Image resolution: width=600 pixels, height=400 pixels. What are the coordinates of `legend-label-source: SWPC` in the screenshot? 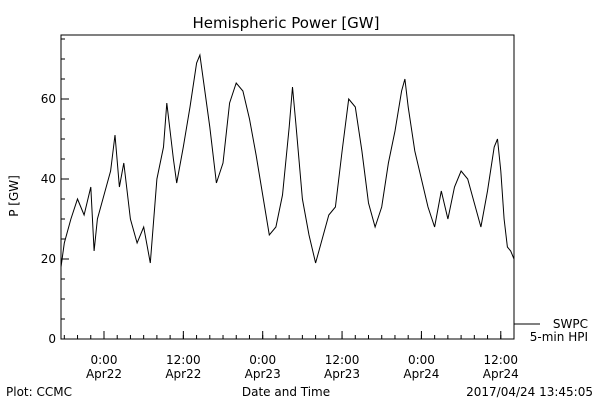 It's located at (570, 324).